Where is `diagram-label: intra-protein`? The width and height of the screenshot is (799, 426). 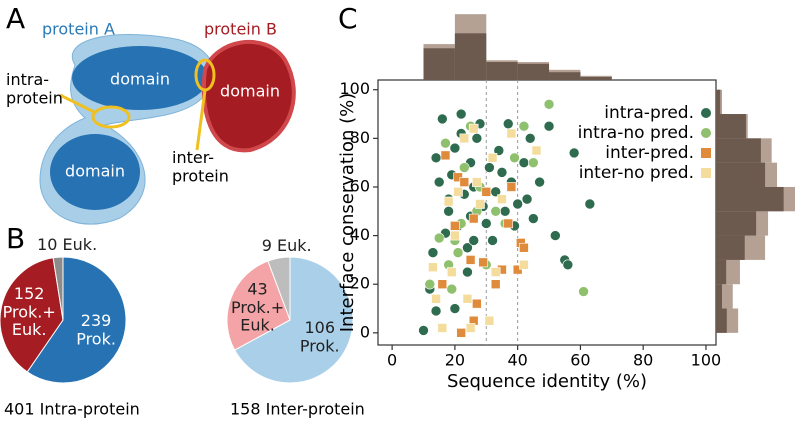
diagram-label: intra-protein is located at coordinates (34, 88).